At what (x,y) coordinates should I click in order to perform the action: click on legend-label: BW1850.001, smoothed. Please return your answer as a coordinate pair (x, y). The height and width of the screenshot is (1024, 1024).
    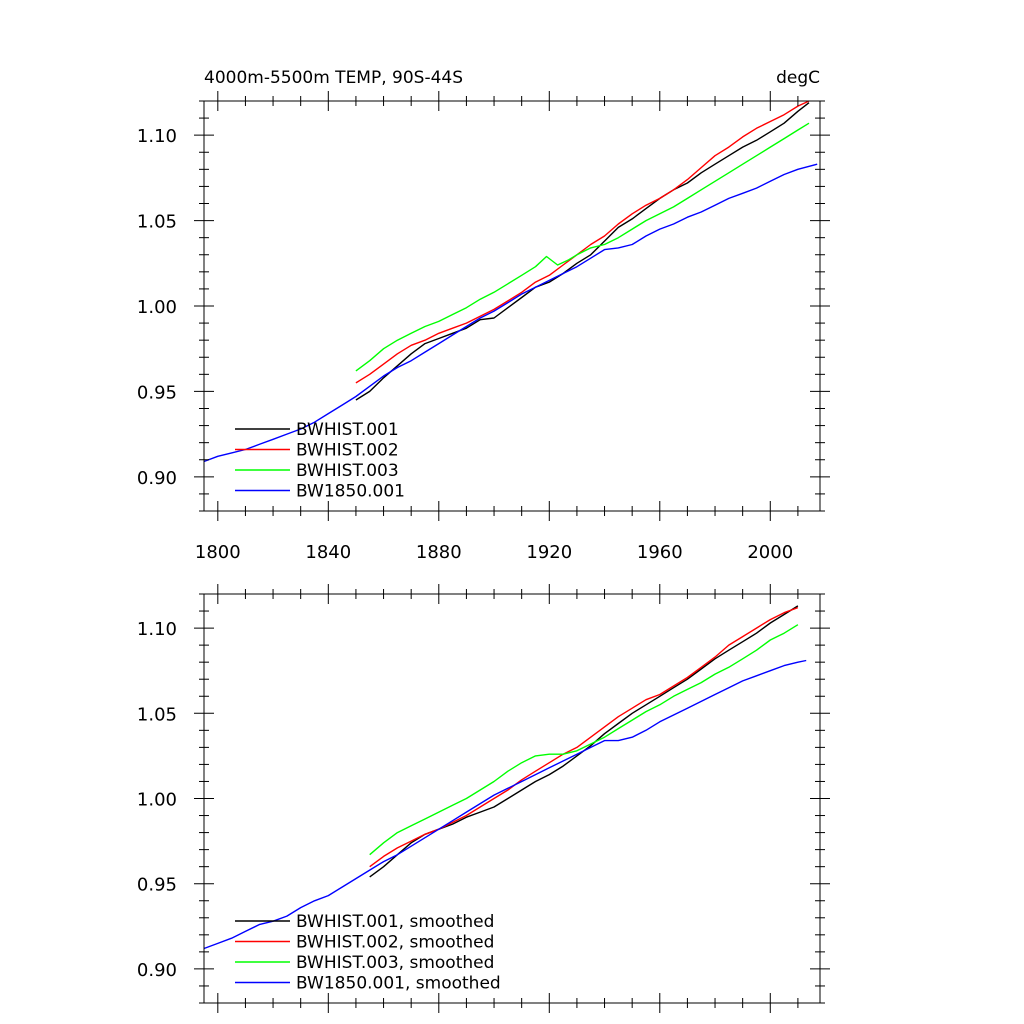
    Looking at the image, I should click on (398, 984).